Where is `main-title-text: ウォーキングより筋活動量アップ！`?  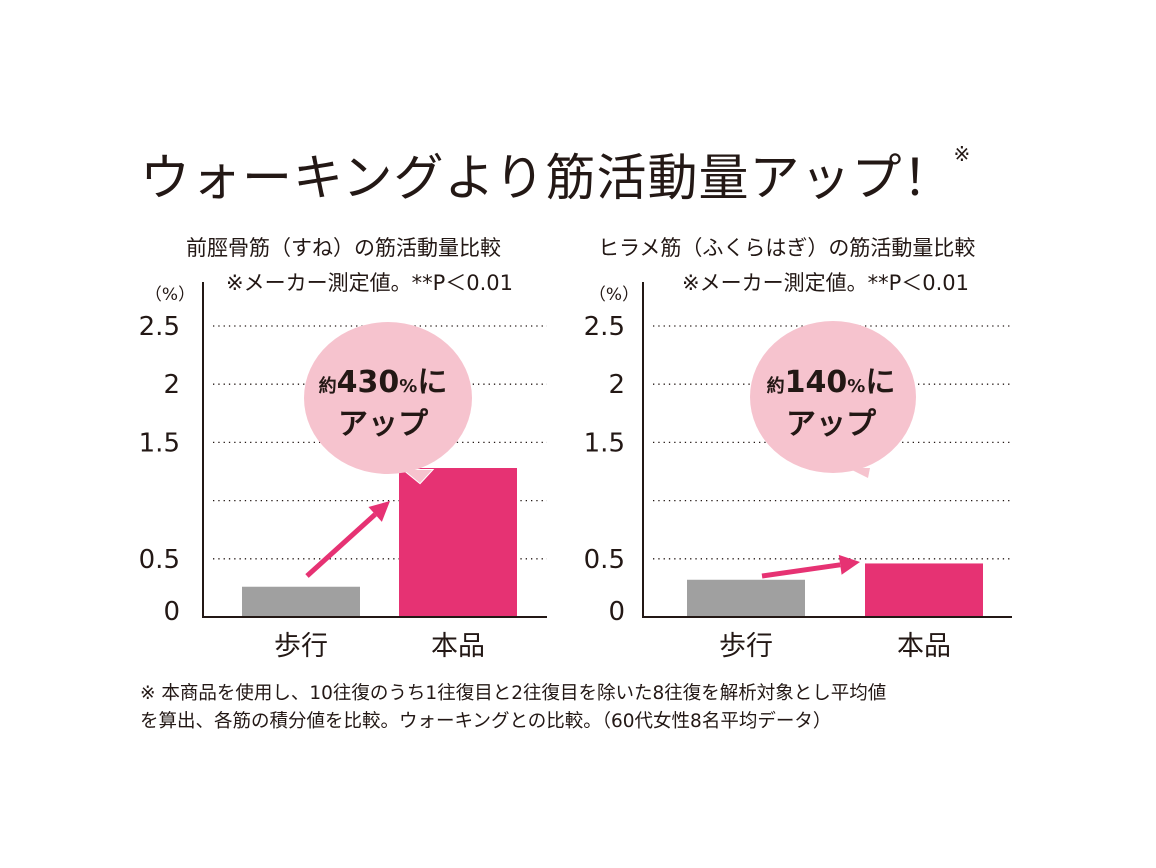 main-title-text: ウォーキングより筋活動量アップ！ is located at coordinates (547, 178).